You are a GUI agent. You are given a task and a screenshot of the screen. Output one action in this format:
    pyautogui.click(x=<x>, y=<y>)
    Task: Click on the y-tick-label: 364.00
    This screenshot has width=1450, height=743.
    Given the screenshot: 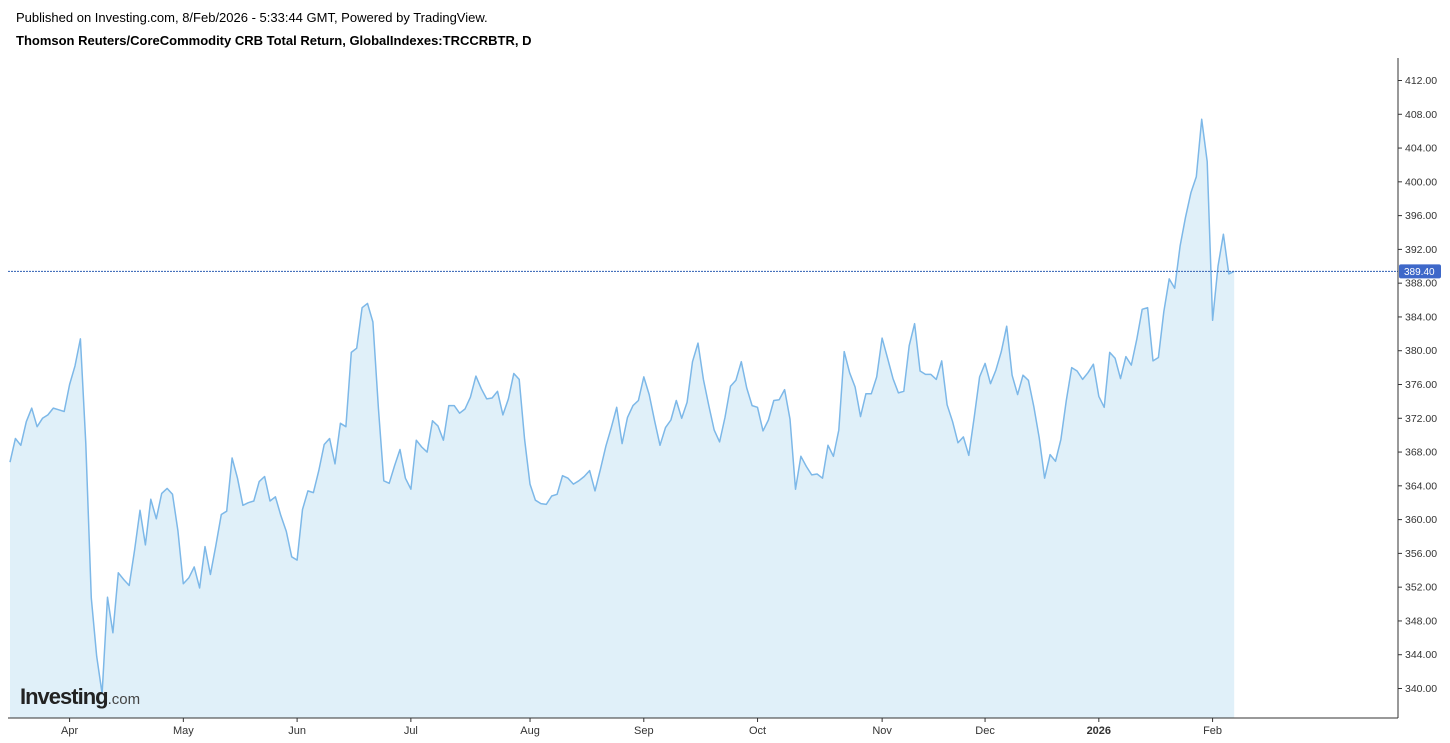 What is the action you would take?
    pyautogui.click(x=1421, y=486)
    